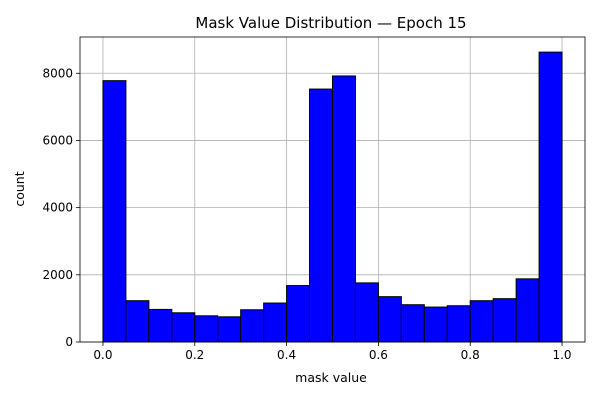 The width and height of the screenshot is (600, 404). I want to click on x-tick-label: 0.6, so click(378, 355).